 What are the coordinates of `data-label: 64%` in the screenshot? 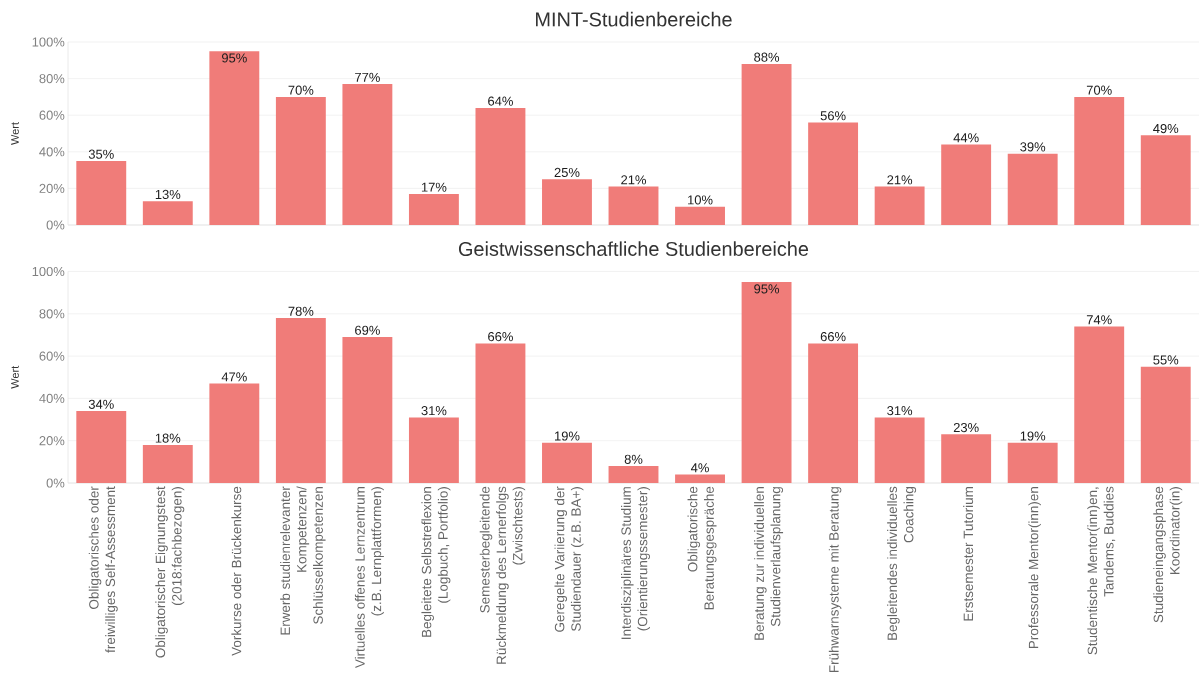 It's located at (500, 101).